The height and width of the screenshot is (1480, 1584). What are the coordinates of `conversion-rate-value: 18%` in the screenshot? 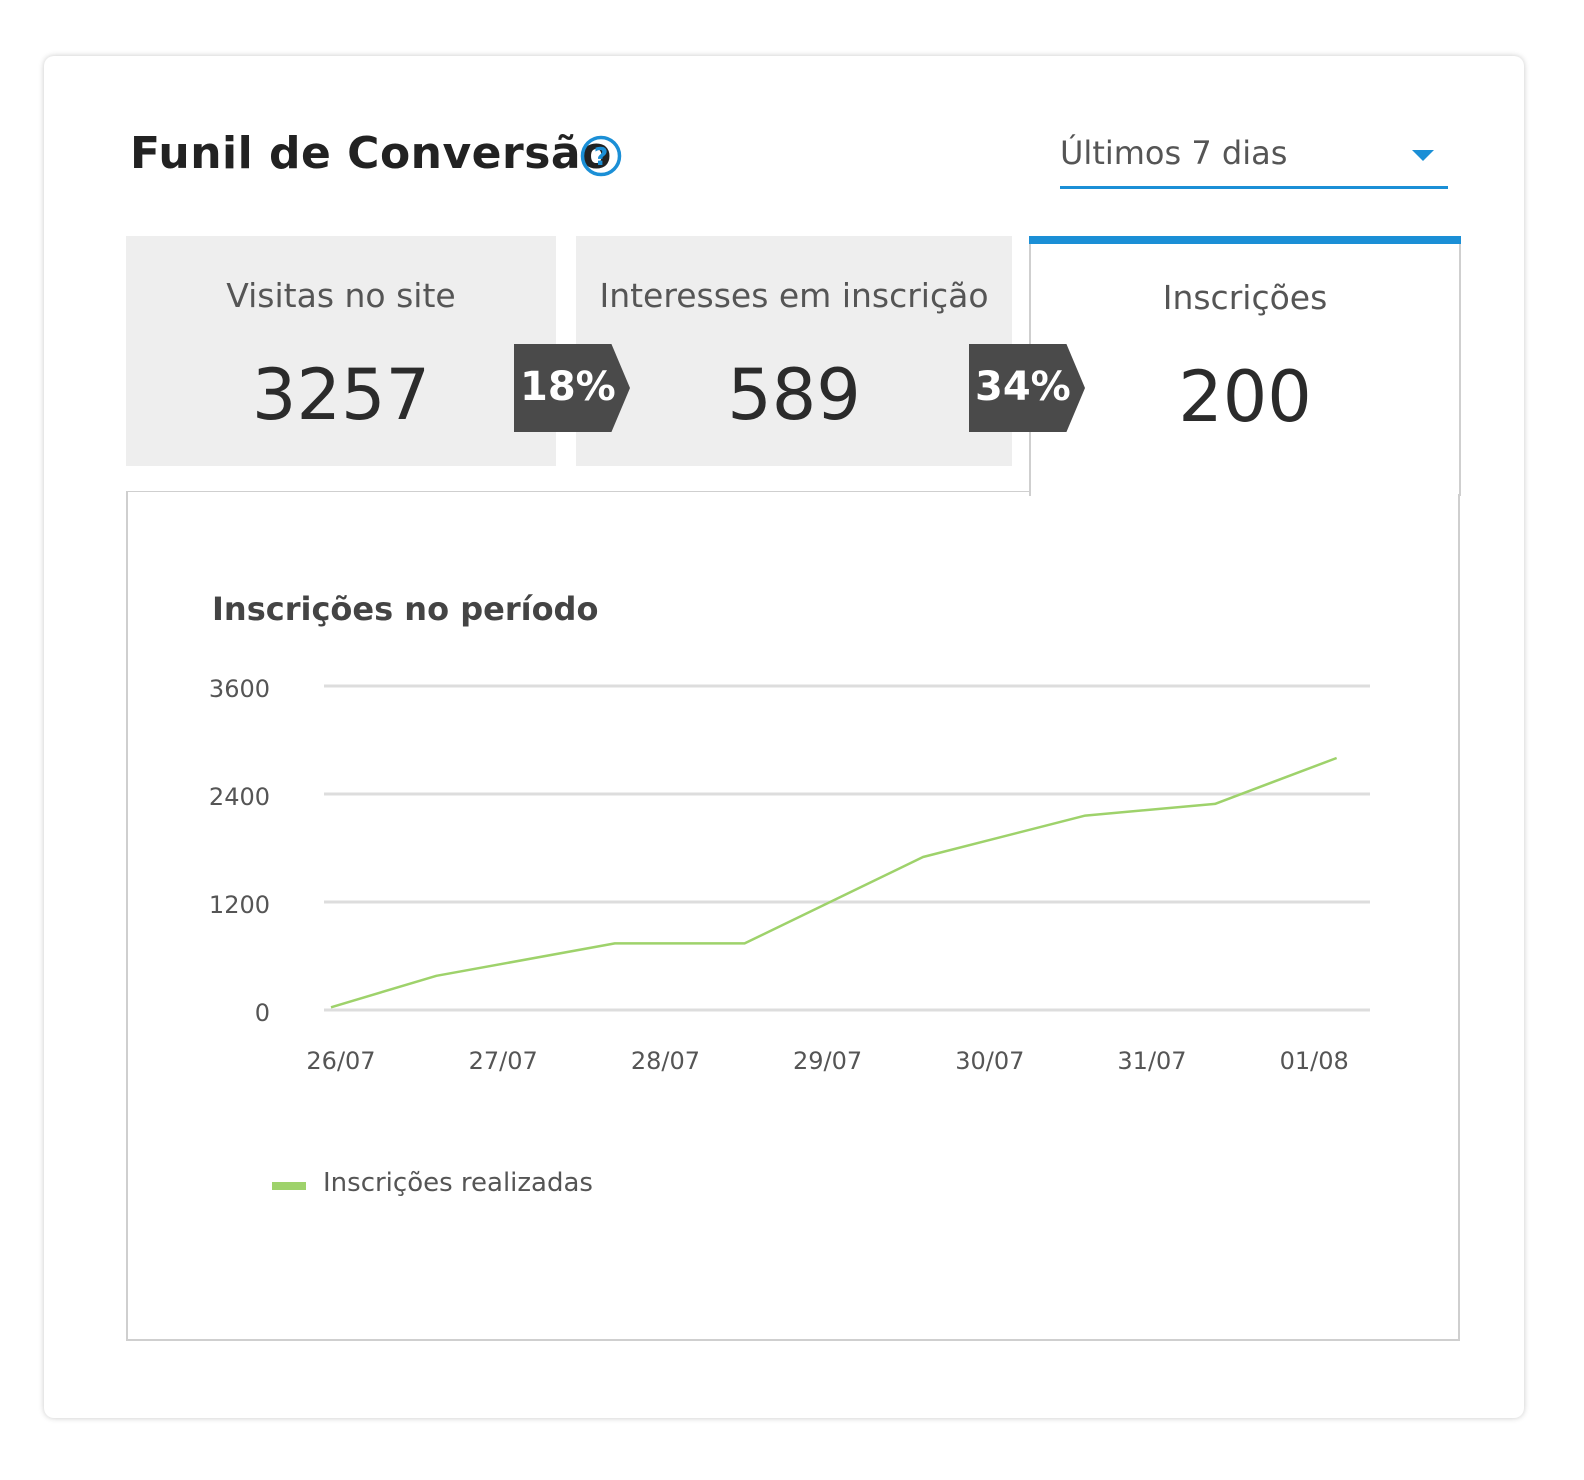 It's located at (568, 387).